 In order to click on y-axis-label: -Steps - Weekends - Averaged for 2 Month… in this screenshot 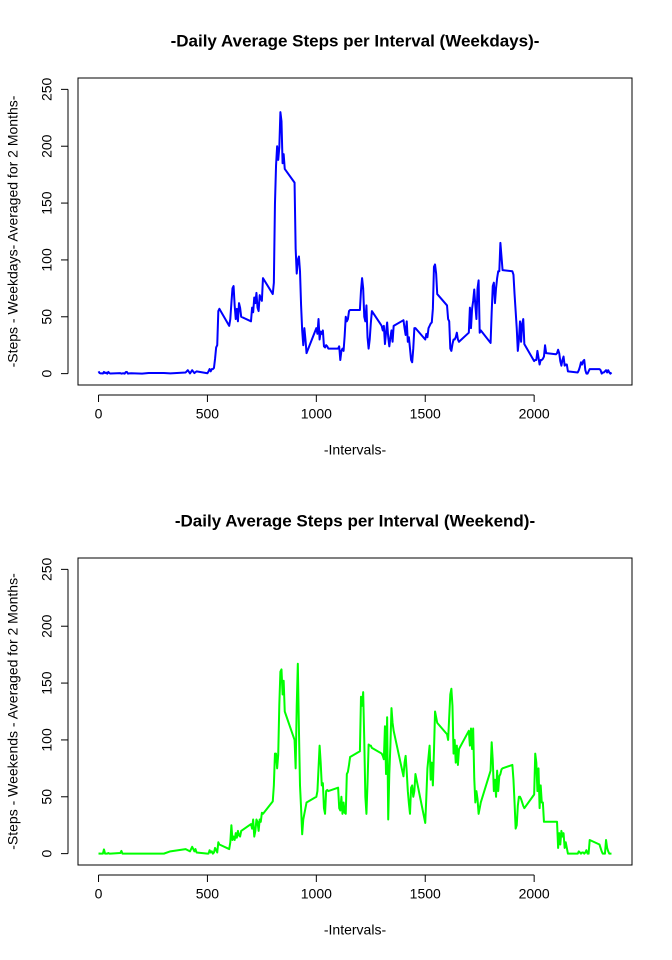, I will do `click(13, 711)`.